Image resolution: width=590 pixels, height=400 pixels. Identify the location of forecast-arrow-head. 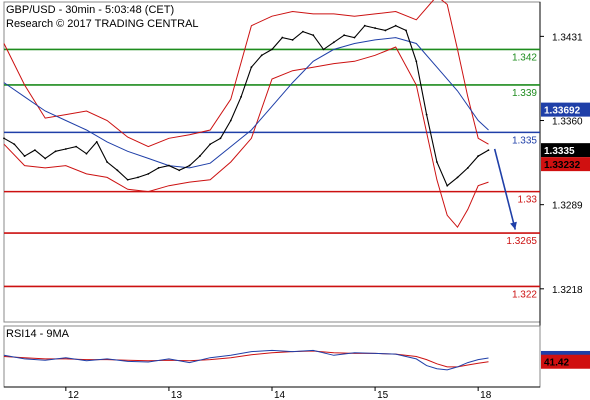
(513, 225).